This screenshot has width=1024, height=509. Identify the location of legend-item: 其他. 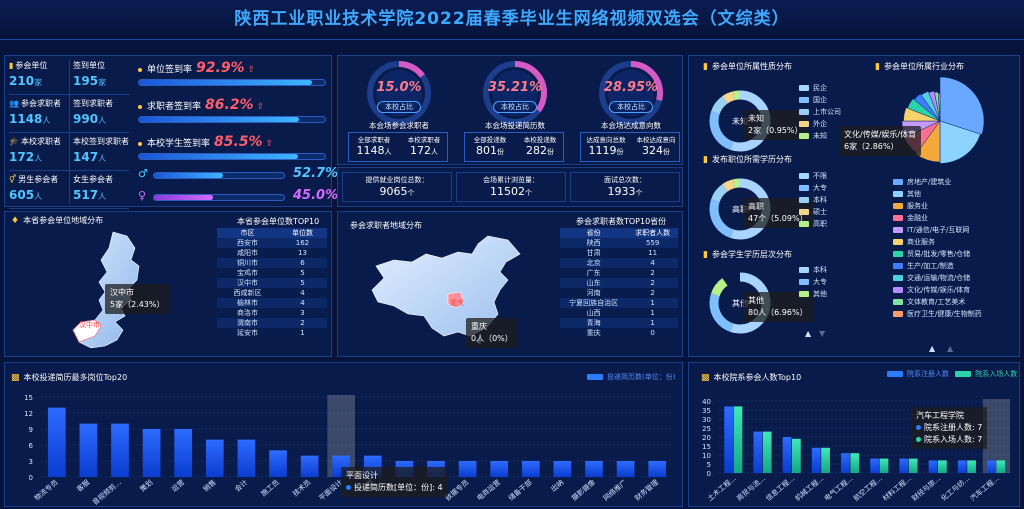
(813, 294).